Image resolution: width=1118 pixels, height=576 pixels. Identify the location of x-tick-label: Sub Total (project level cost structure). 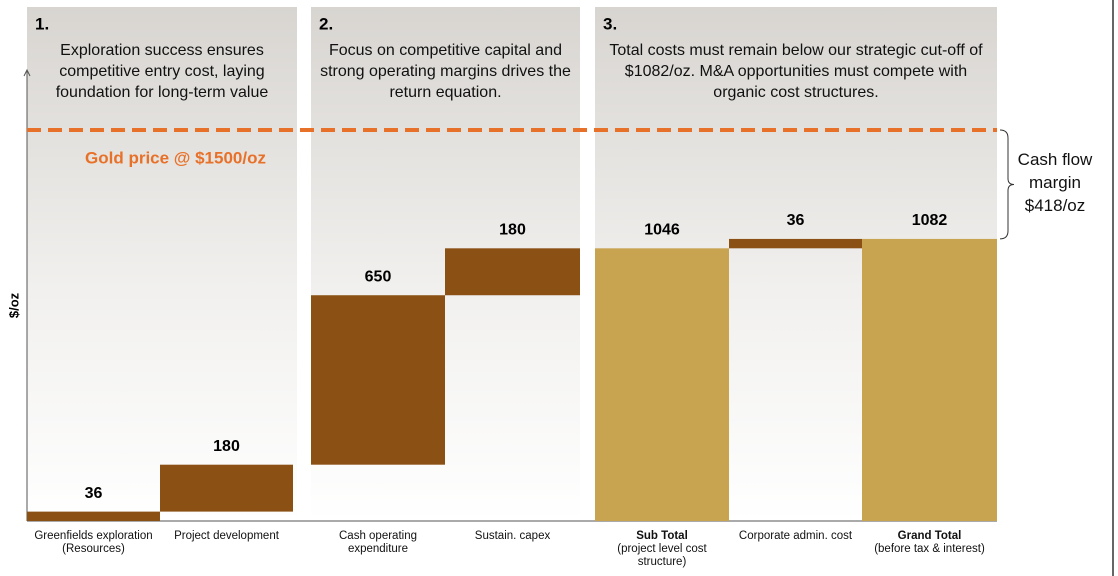
(662, 549).